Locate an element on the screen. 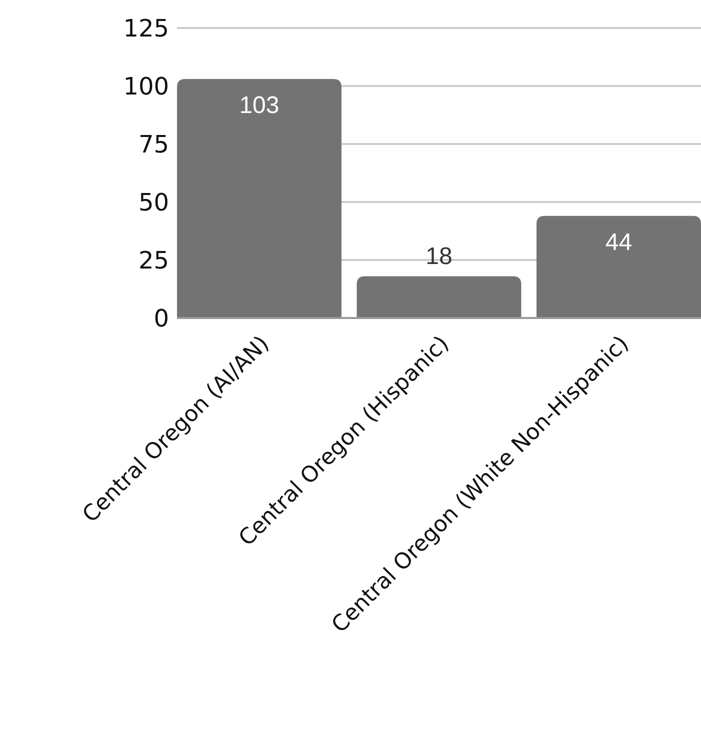 The width and height of the screenshot is (701, 756). data-label: 44 is located at coordinates (618, 242).